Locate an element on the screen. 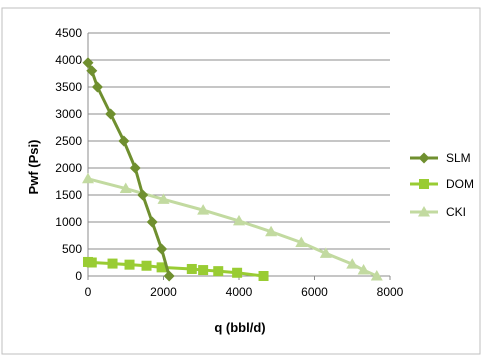 The width and height of the screenshot is (484, 358). y-tick-label: 4500 is located at coordinates (68, 33).